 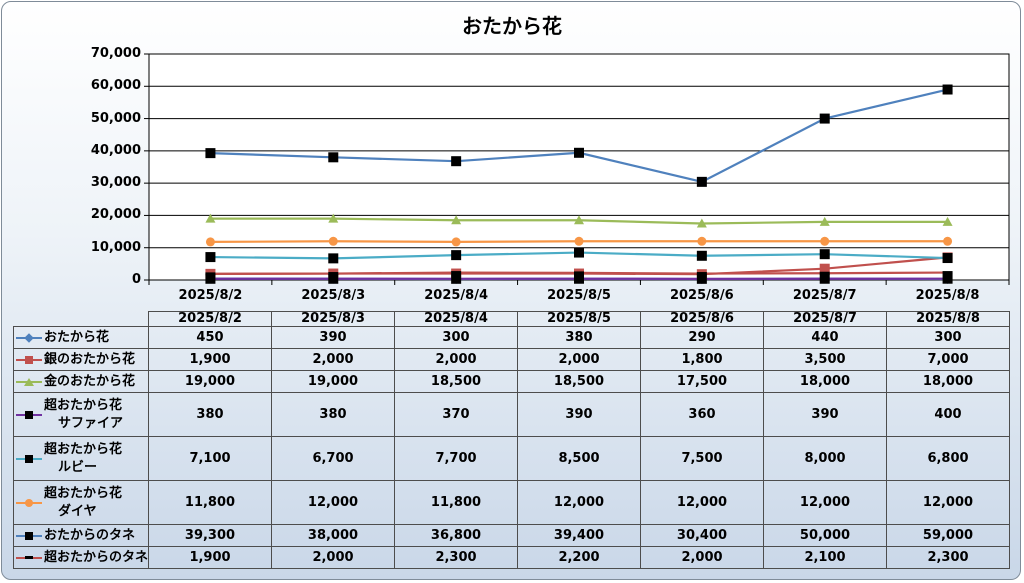 I want to click on x-tick-label: 2025/8/2, so click(x=210, y=295).